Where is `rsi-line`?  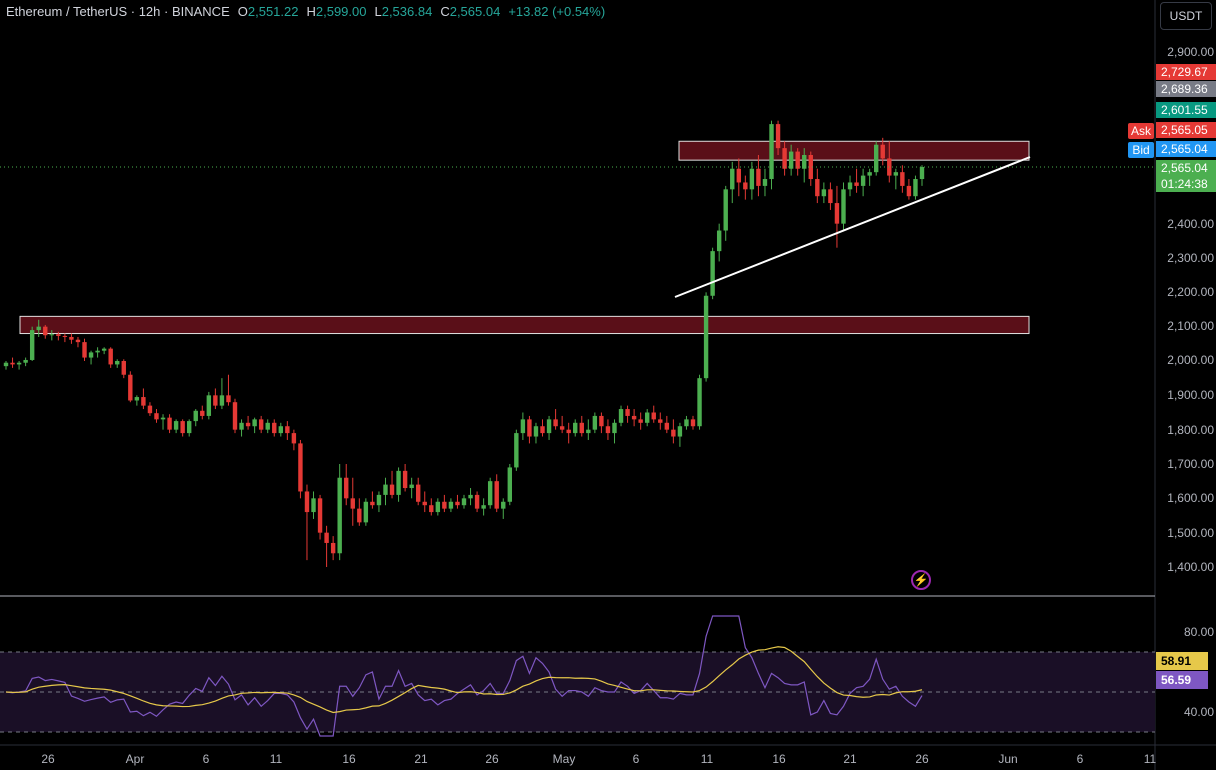
rsi-line is located at coordinates (464, 676).